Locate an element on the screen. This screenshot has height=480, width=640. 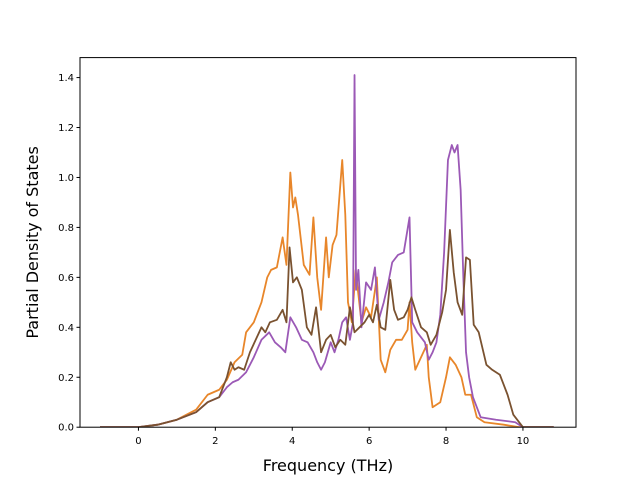
y-tick-label: 0.2 is located at coordinates (66, 378).